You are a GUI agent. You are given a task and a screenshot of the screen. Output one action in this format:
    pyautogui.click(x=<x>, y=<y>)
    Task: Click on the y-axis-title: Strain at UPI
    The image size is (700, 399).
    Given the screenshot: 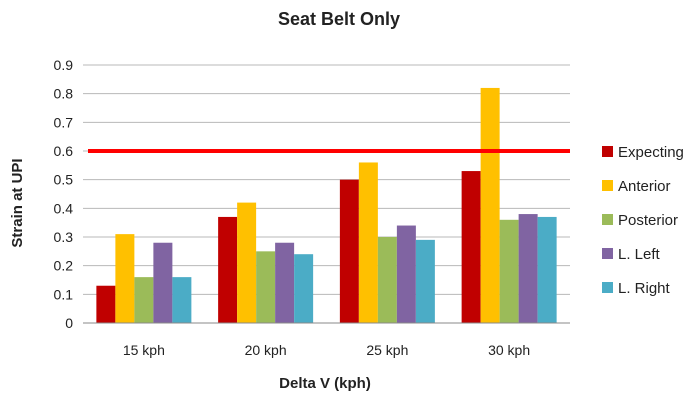 What is the action you would take?
    pyautogui.click(x=17, y=202)
    